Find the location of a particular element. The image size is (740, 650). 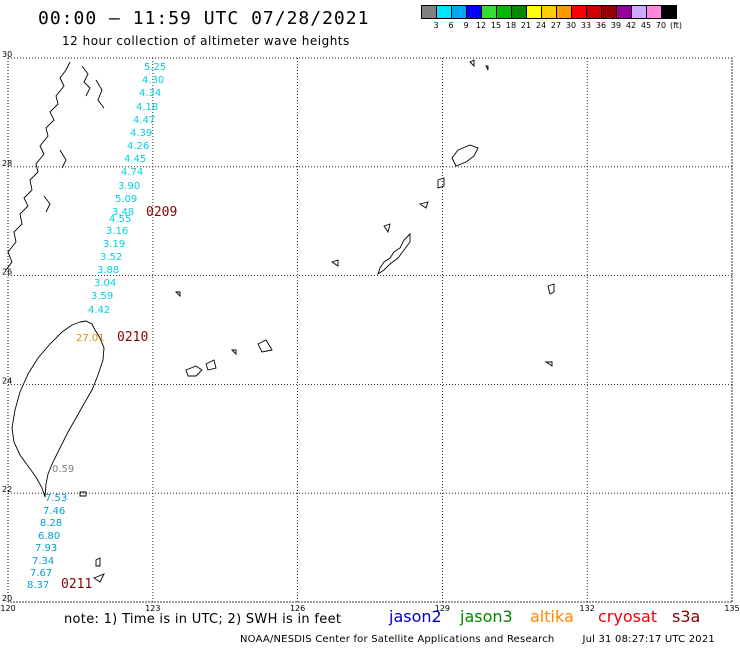

scale-label: 6 is located at coordinates (451, 25).